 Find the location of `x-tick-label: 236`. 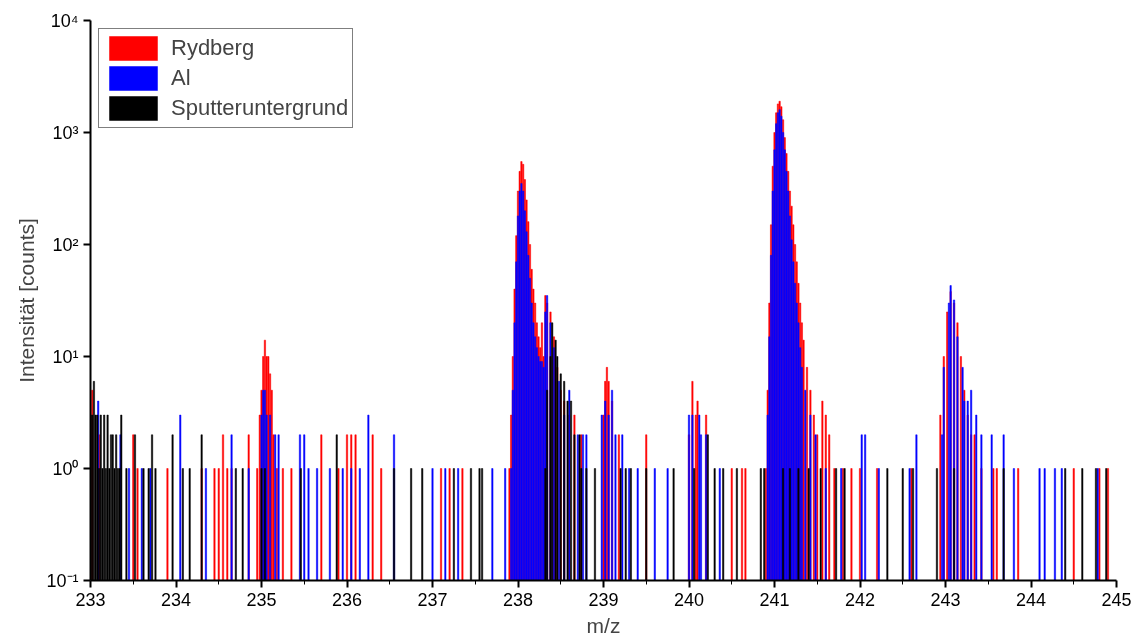

x-tick-label: 236 is located at coordinates (347, 599).